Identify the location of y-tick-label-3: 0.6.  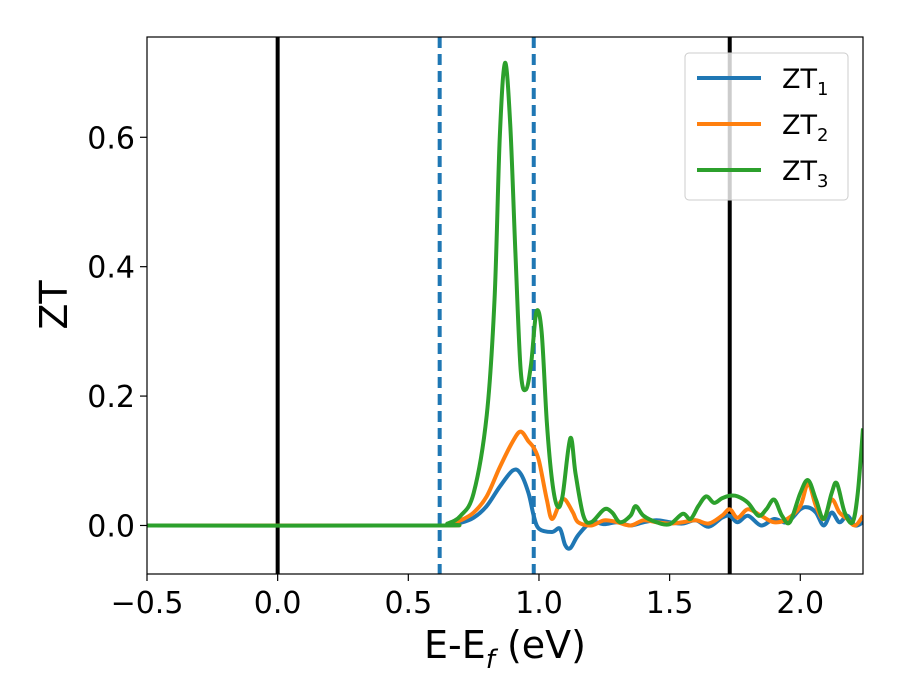
(111, 138).